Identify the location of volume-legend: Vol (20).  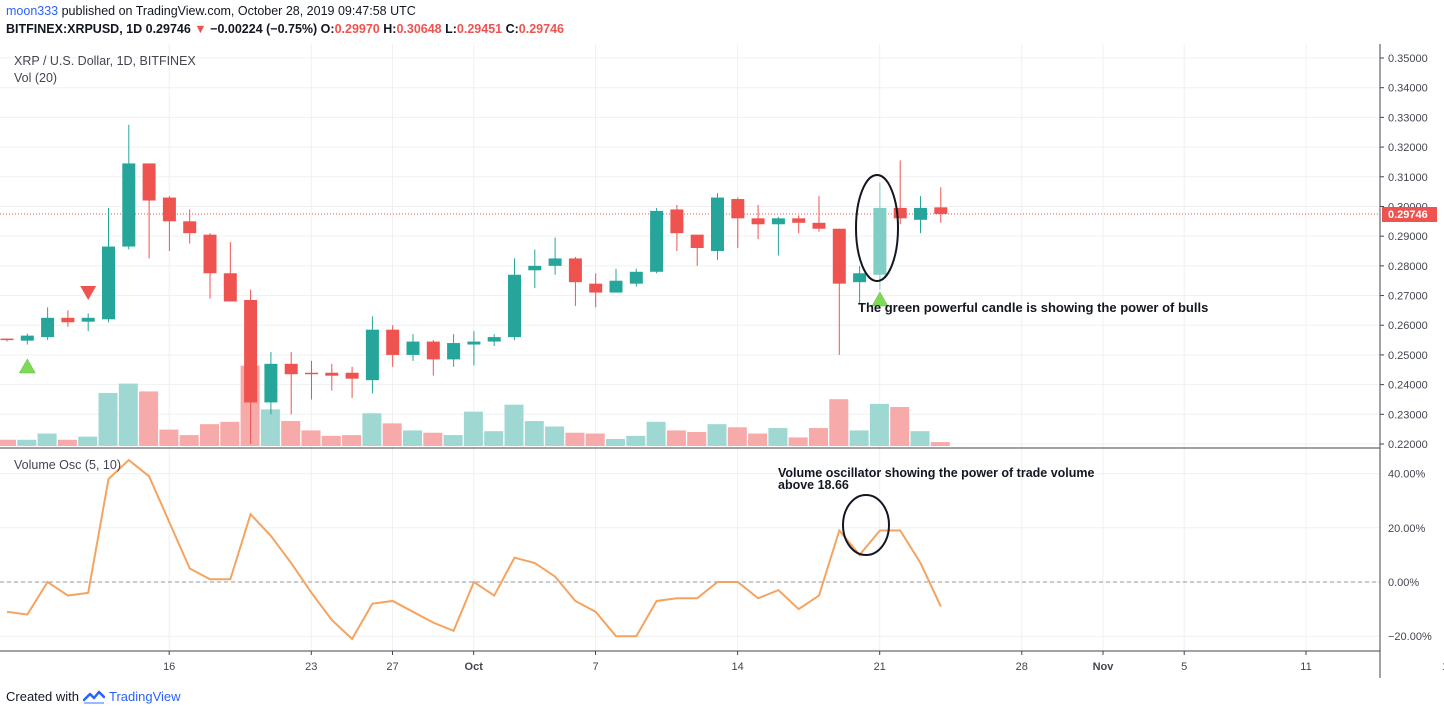
(35, 78).